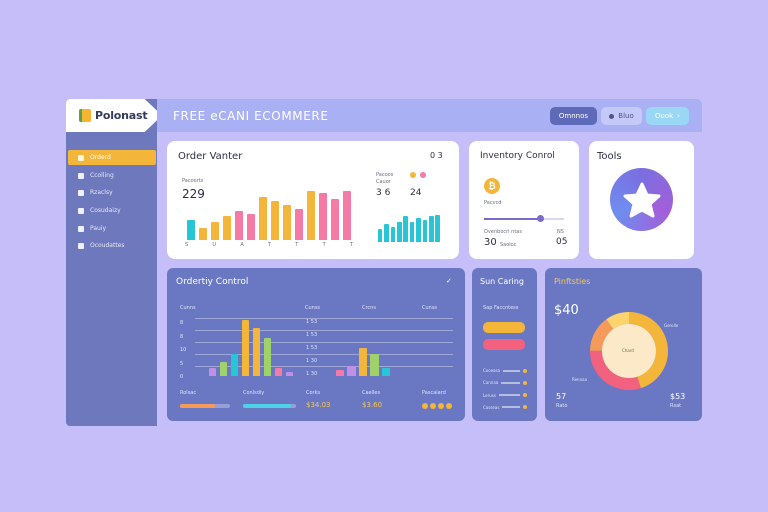  Describe the element at coordinates (573, 116) in the screenshot. I see `omnnos-button: Omnnos` at that location.